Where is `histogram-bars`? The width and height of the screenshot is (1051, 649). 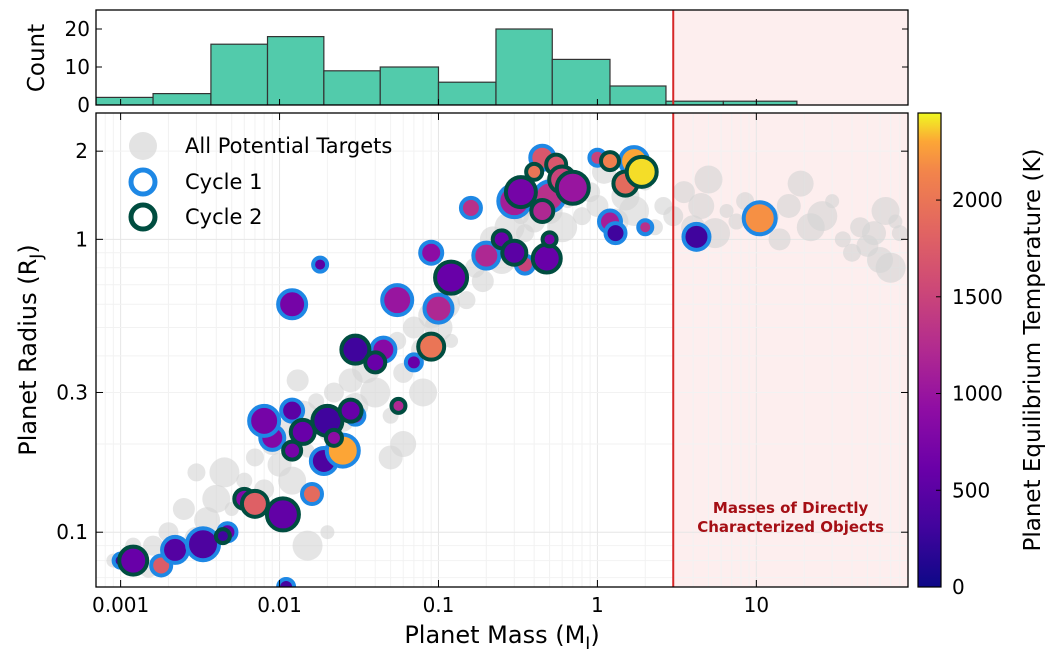 histogram-bars is located at coordinates (447, 66).